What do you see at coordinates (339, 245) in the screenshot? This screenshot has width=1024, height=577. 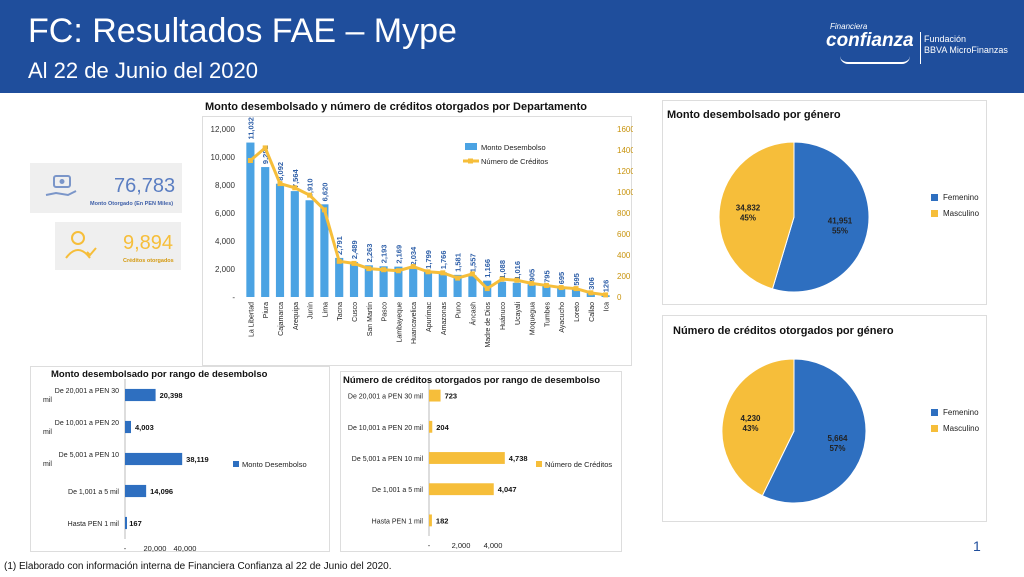 I see `dept-bar-label: 2,791` at bounding box center [339, 245].